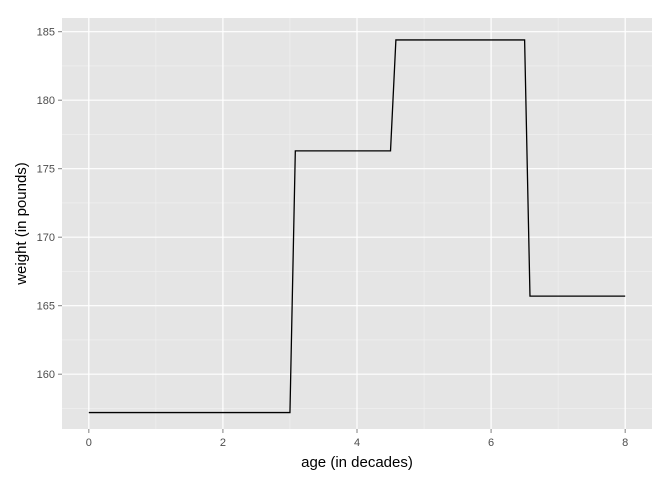 The height and width of the screenshot is (480, 672). Describe the element at coordinates (21, 224) in the screenshot. I see `y-axis-title: weight (in pounds)` at that location.